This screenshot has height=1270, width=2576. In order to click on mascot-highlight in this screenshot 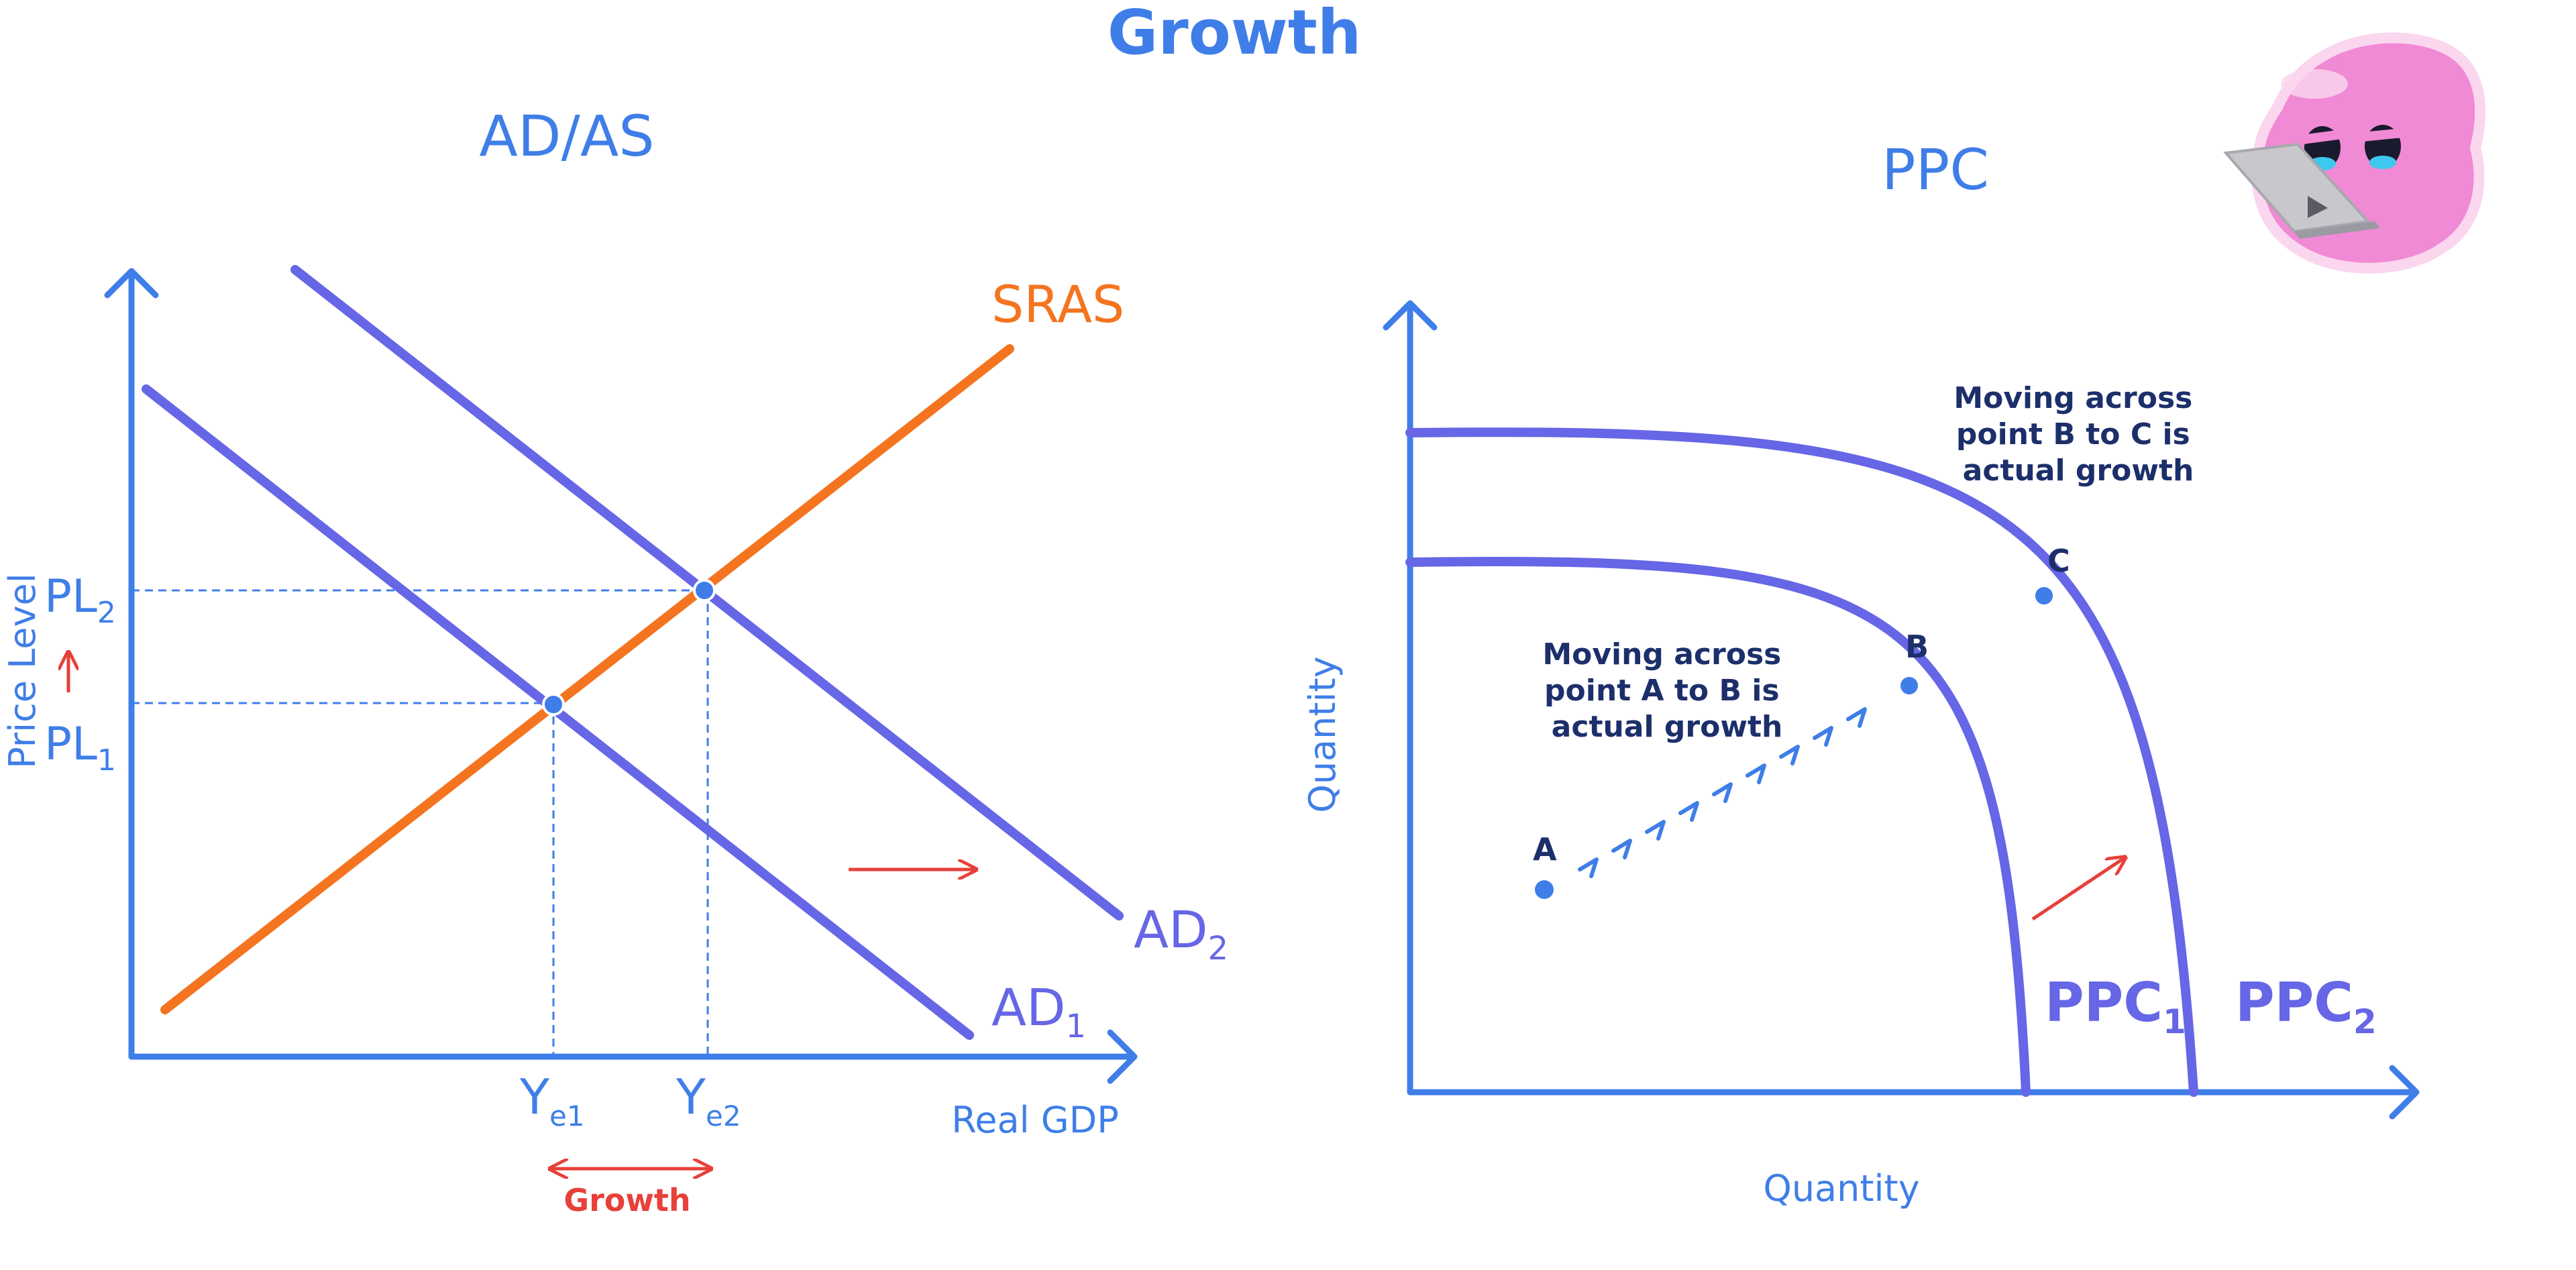, I will do `click(2314, 84)`.